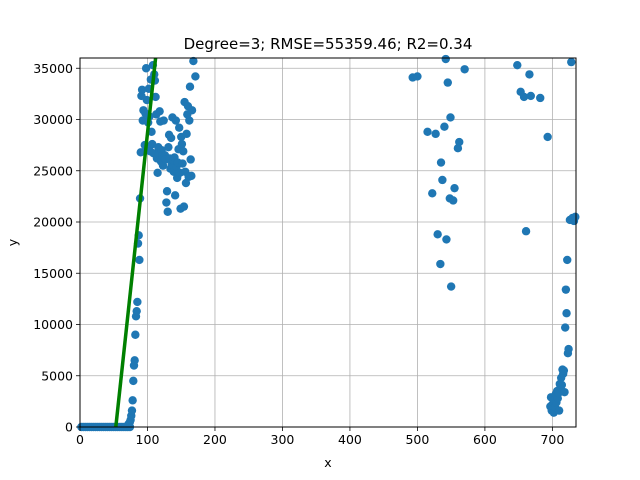 This screenshot has height=480, width=640. Describe the element at coordinates (328, 44) in the screenshot. I see `chart-title: Degree=3; RMSE=55359.46; R2=0.34` at that location.